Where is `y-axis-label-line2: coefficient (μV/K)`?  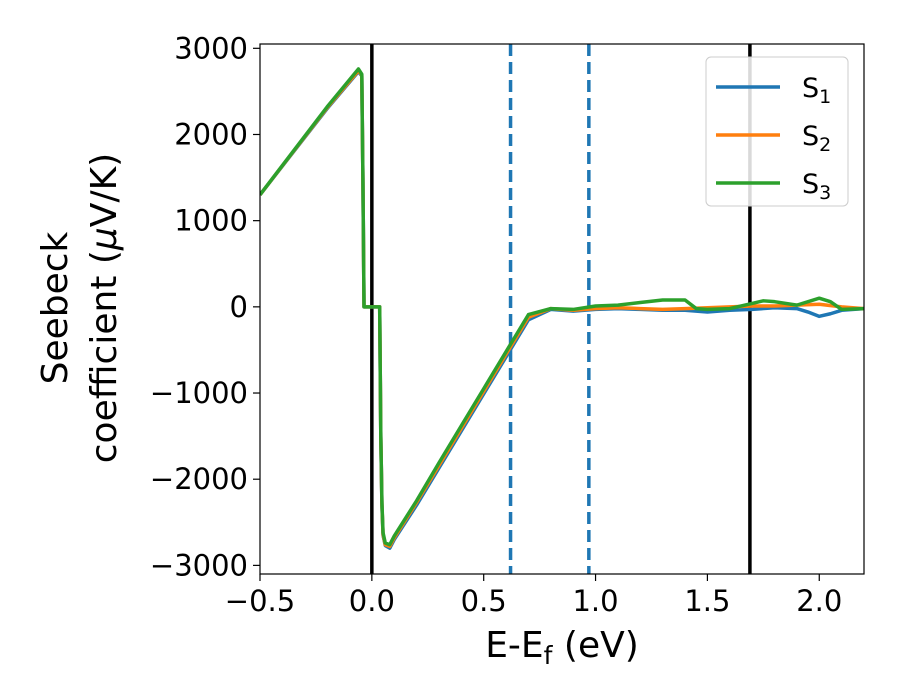 y-axis-label-line2: coefficient (μV/K) is located at coordinates (104, 308).